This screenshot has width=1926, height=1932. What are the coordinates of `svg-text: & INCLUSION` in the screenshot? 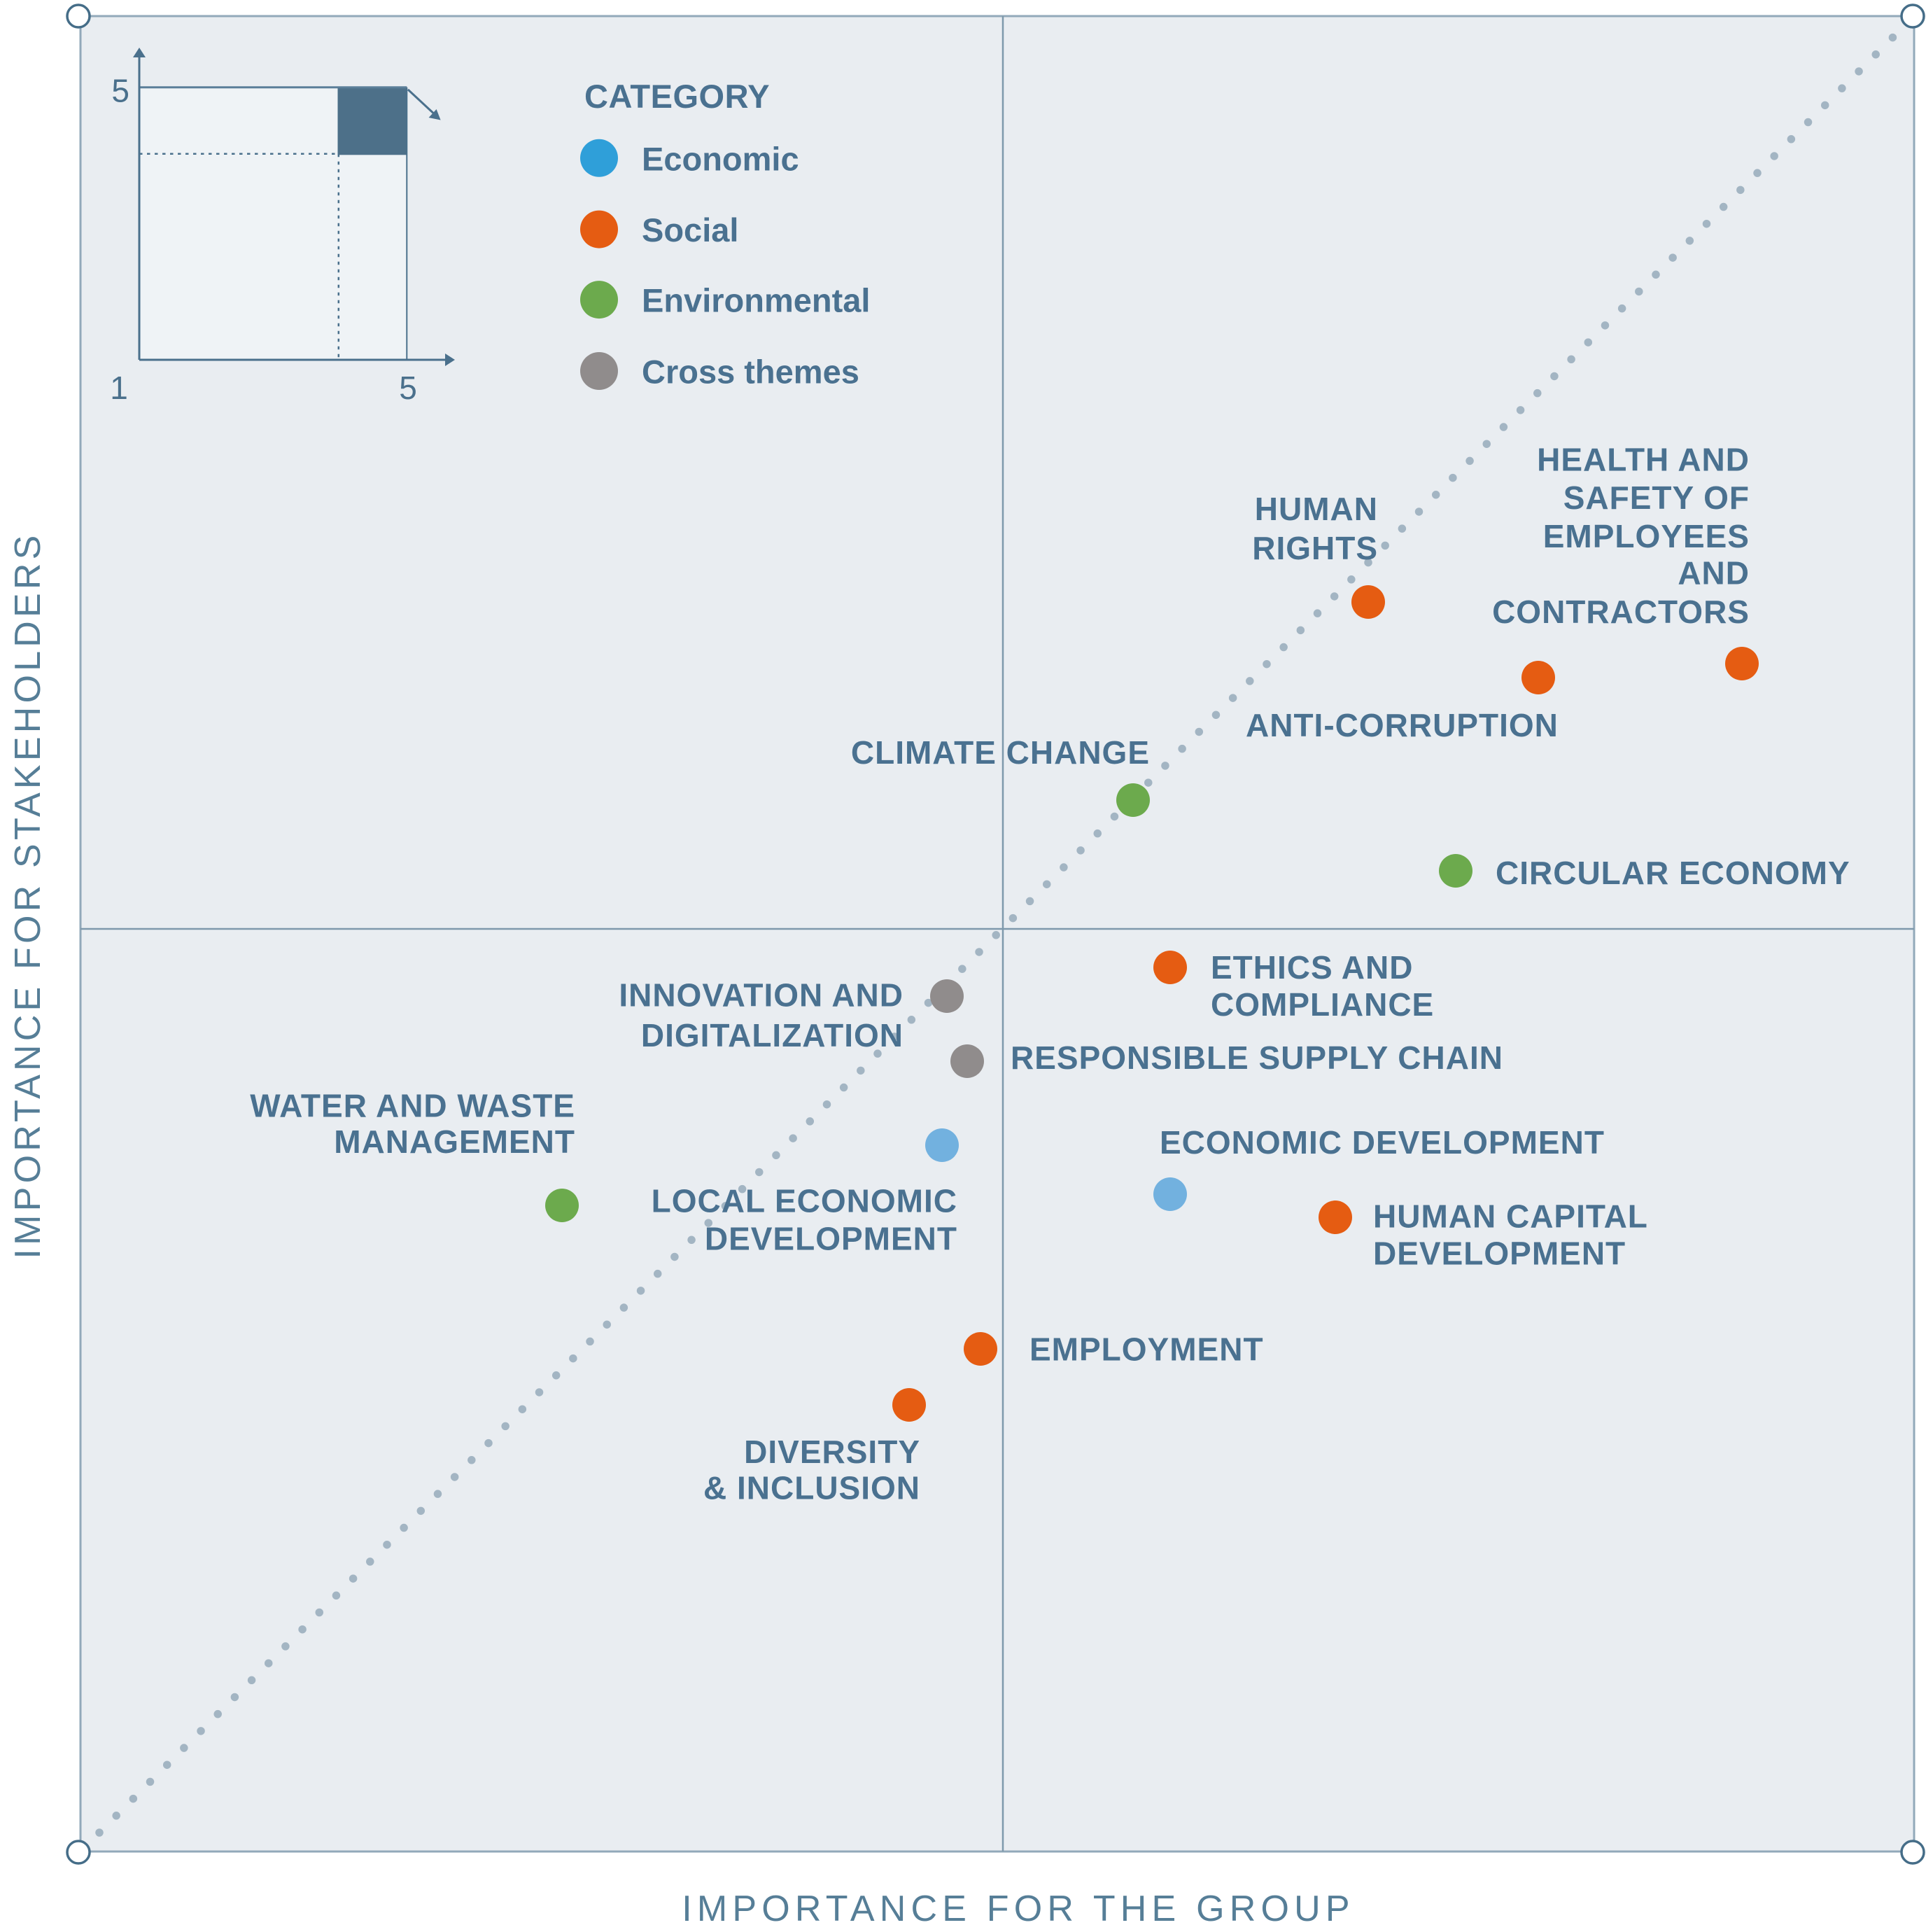 It's located at (811, 1488).